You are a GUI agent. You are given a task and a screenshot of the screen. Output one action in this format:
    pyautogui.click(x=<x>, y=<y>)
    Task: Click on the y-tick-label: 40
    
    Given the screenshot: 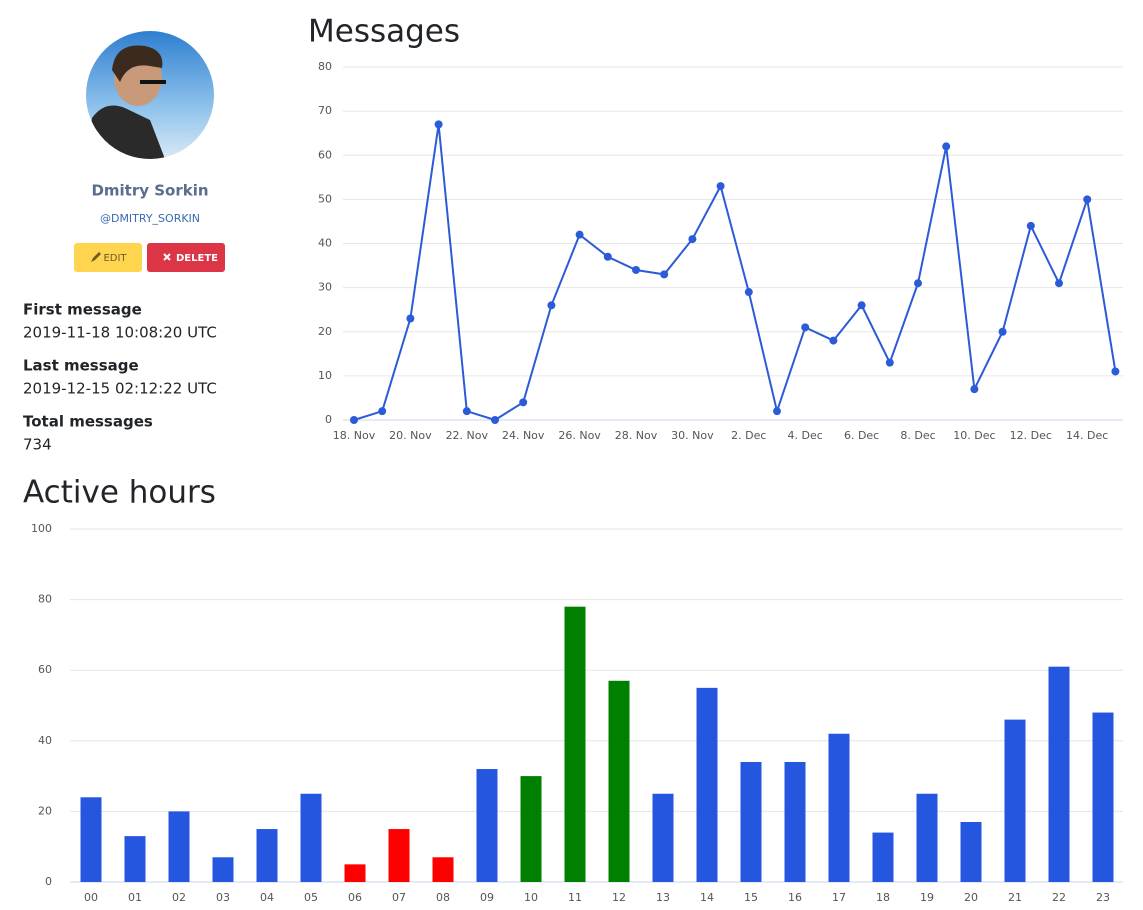 What is the action you would take?
    pyautogui.click(x=45, y=740)
    